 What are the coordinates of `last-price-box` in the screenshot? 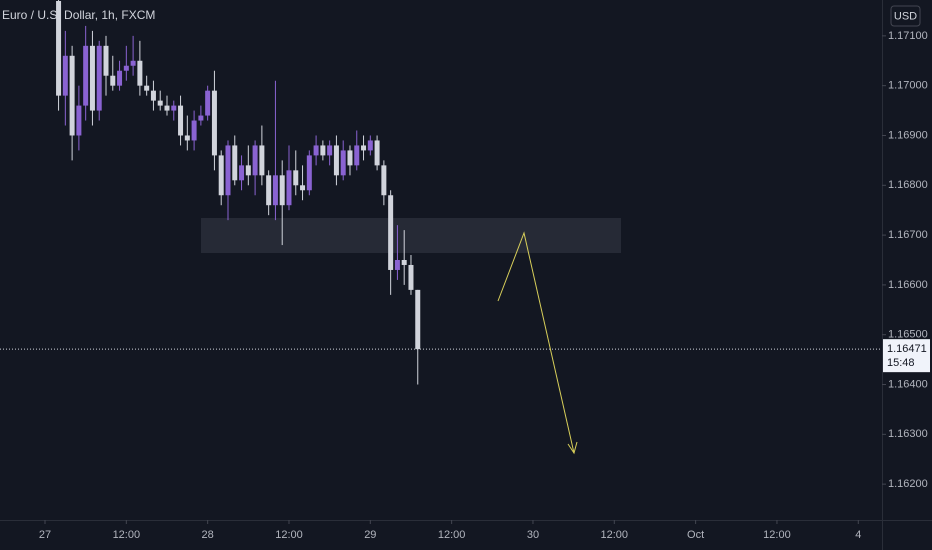 It's located at (906, 356).